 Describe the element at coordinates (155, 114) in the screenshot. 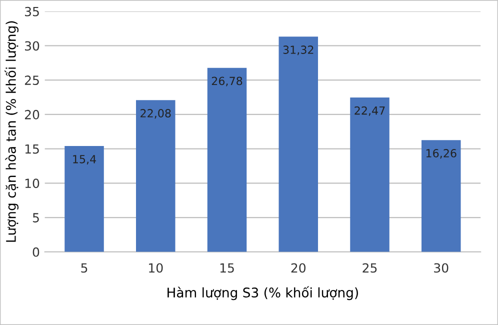

I see `data-label: 22,08` at that location.